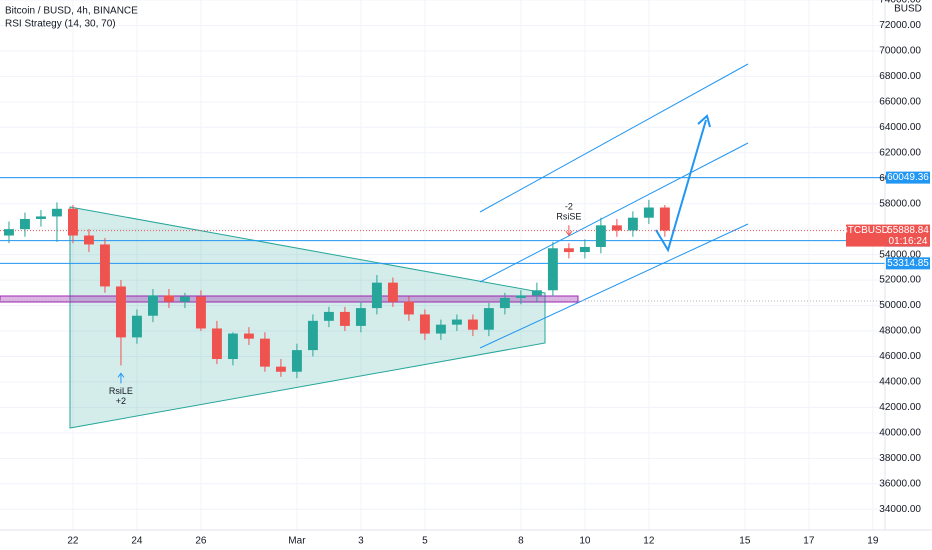  Describe the element at coordinates (809, 541) in the screenshot. I see `x-tick-label: 17` at that location.